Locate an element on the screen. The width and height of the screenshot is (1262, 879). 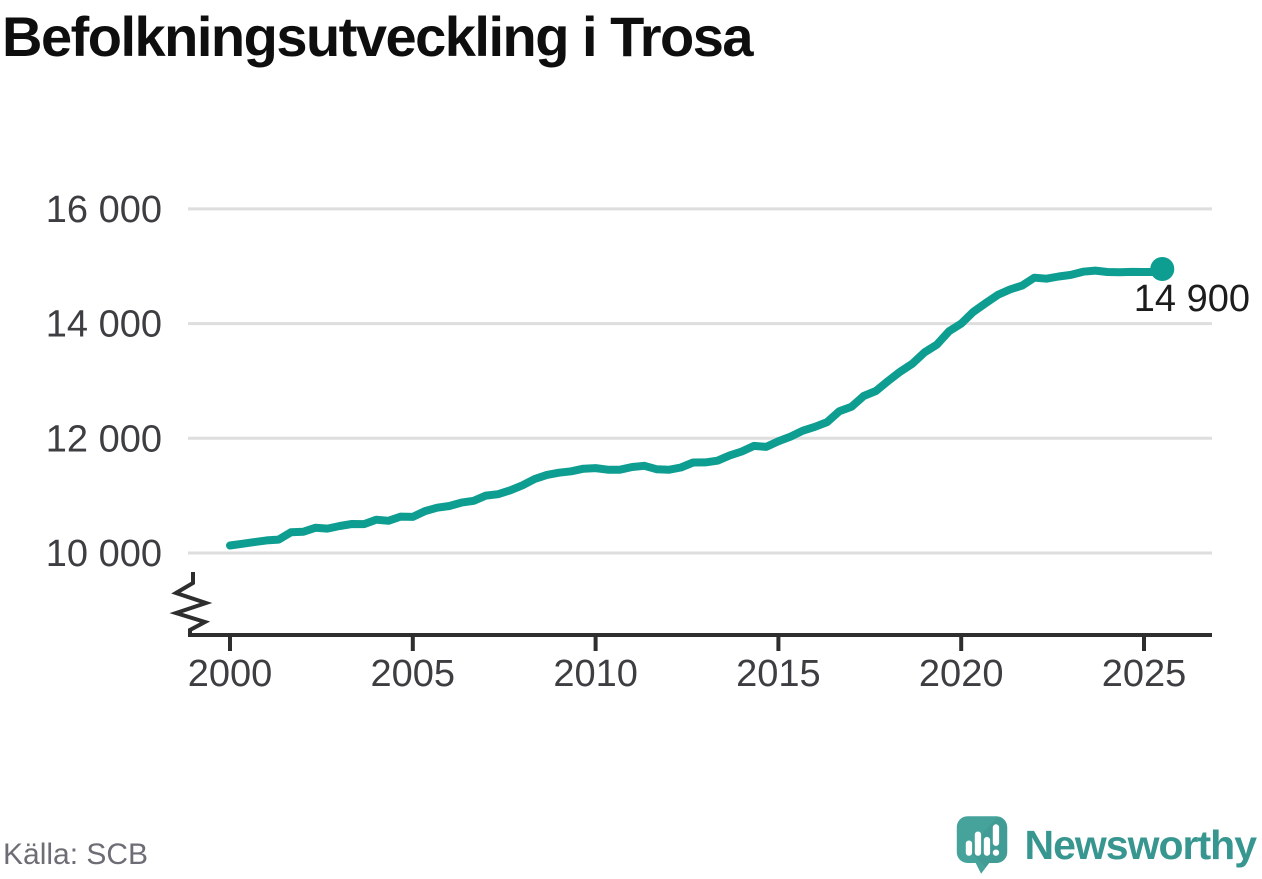
newsworthy-logo-icon is located at coordinates (981, 845).